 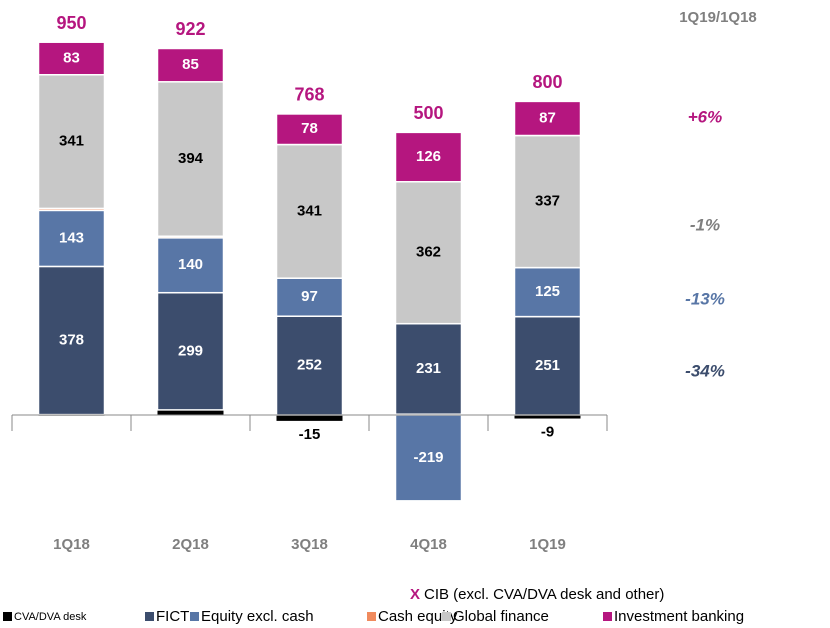 What do you see at coordinates (310, 434) in the screenshot?
I see `segment-label: -15` at bounding box center [310, 434].